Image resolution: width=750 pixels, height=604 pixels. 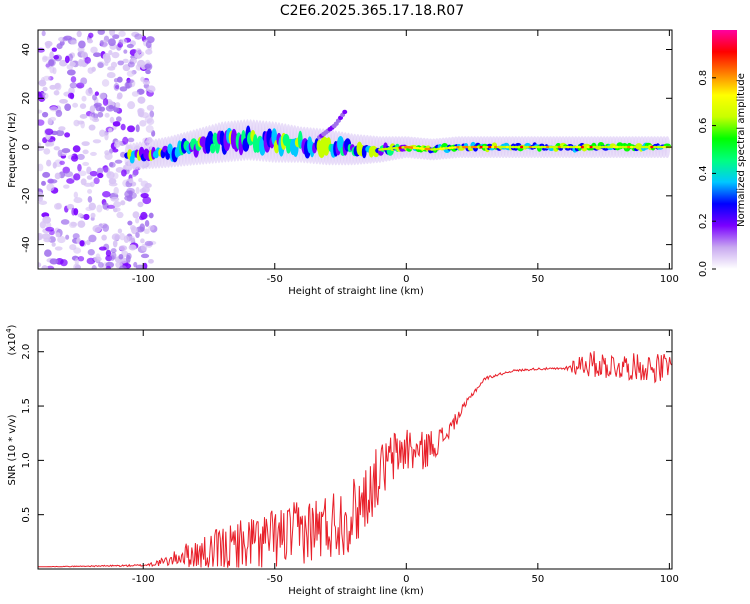 I want to click on snr-x-label: Height of straight line (km), so click(x=356, y=591).